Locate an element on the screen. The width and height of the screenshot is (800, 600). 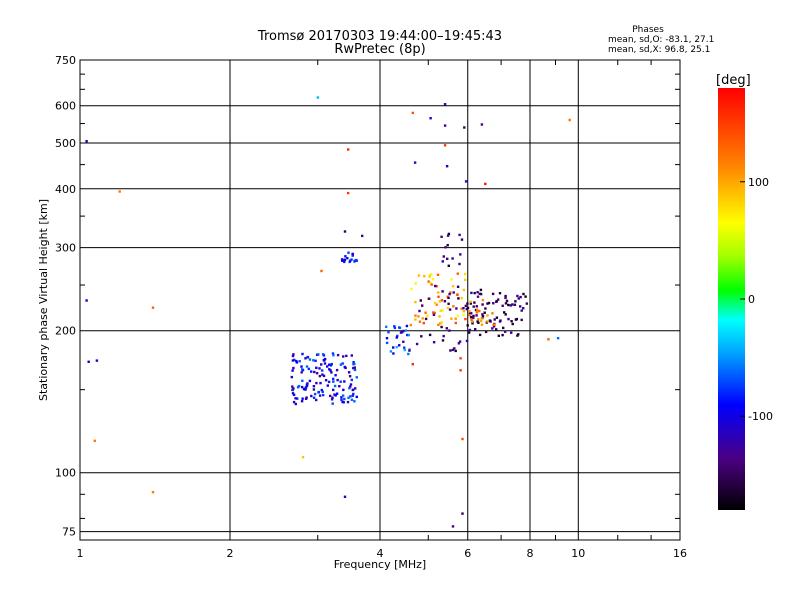
y-tick-label: 400 is located at coordinates (65, 189).